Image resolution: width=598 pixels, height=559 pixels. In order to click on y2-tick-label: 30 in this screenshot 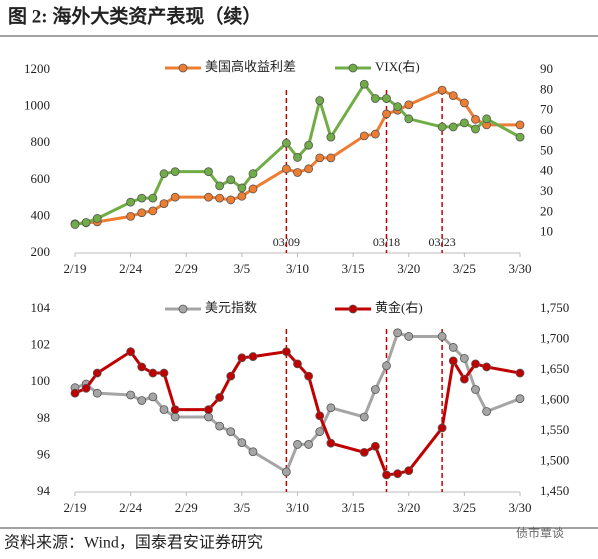, I will do `click(546, 190)`.